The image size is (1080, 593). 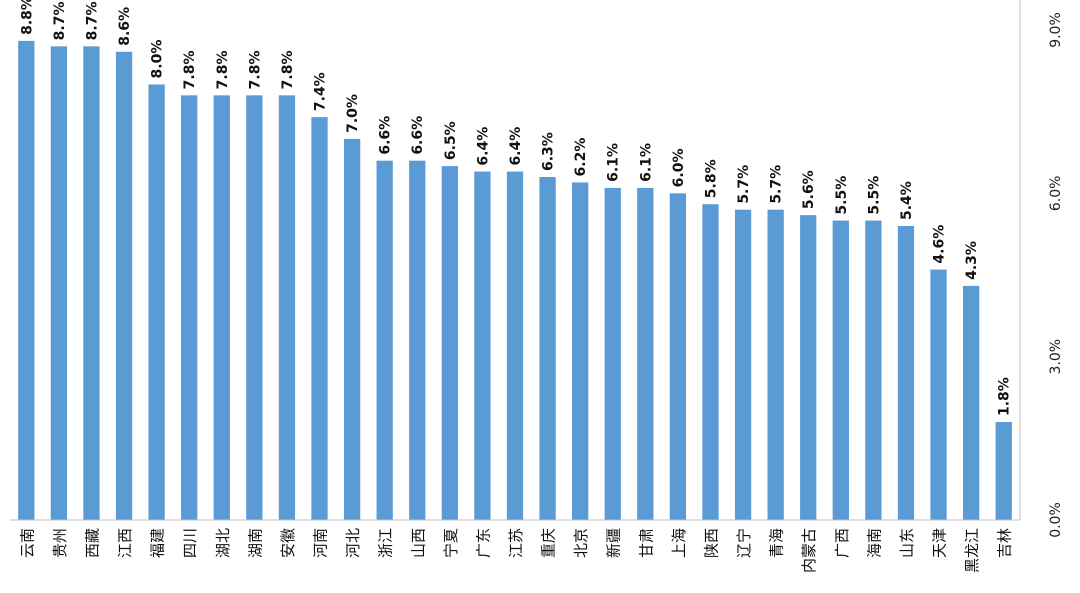 What do you see at coordinates (1056, 194) in the screenshot?
I see `y-tick-label: 6.0%` at bounding box center [1056, 194].